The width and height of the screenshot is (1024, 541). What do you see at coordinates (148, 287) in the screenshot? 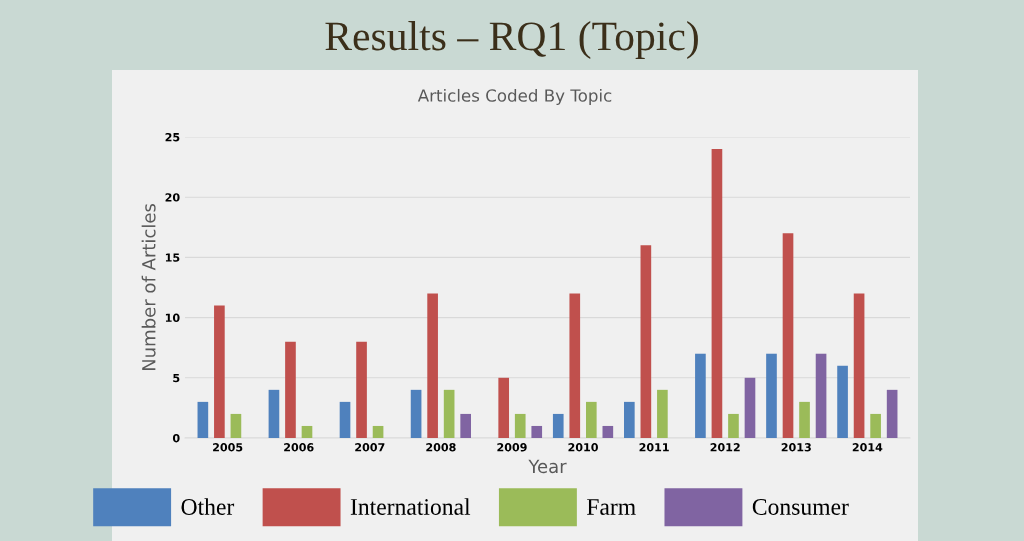
I see `y-axis-title: Number of Articles` at bounding box center [148, 287].